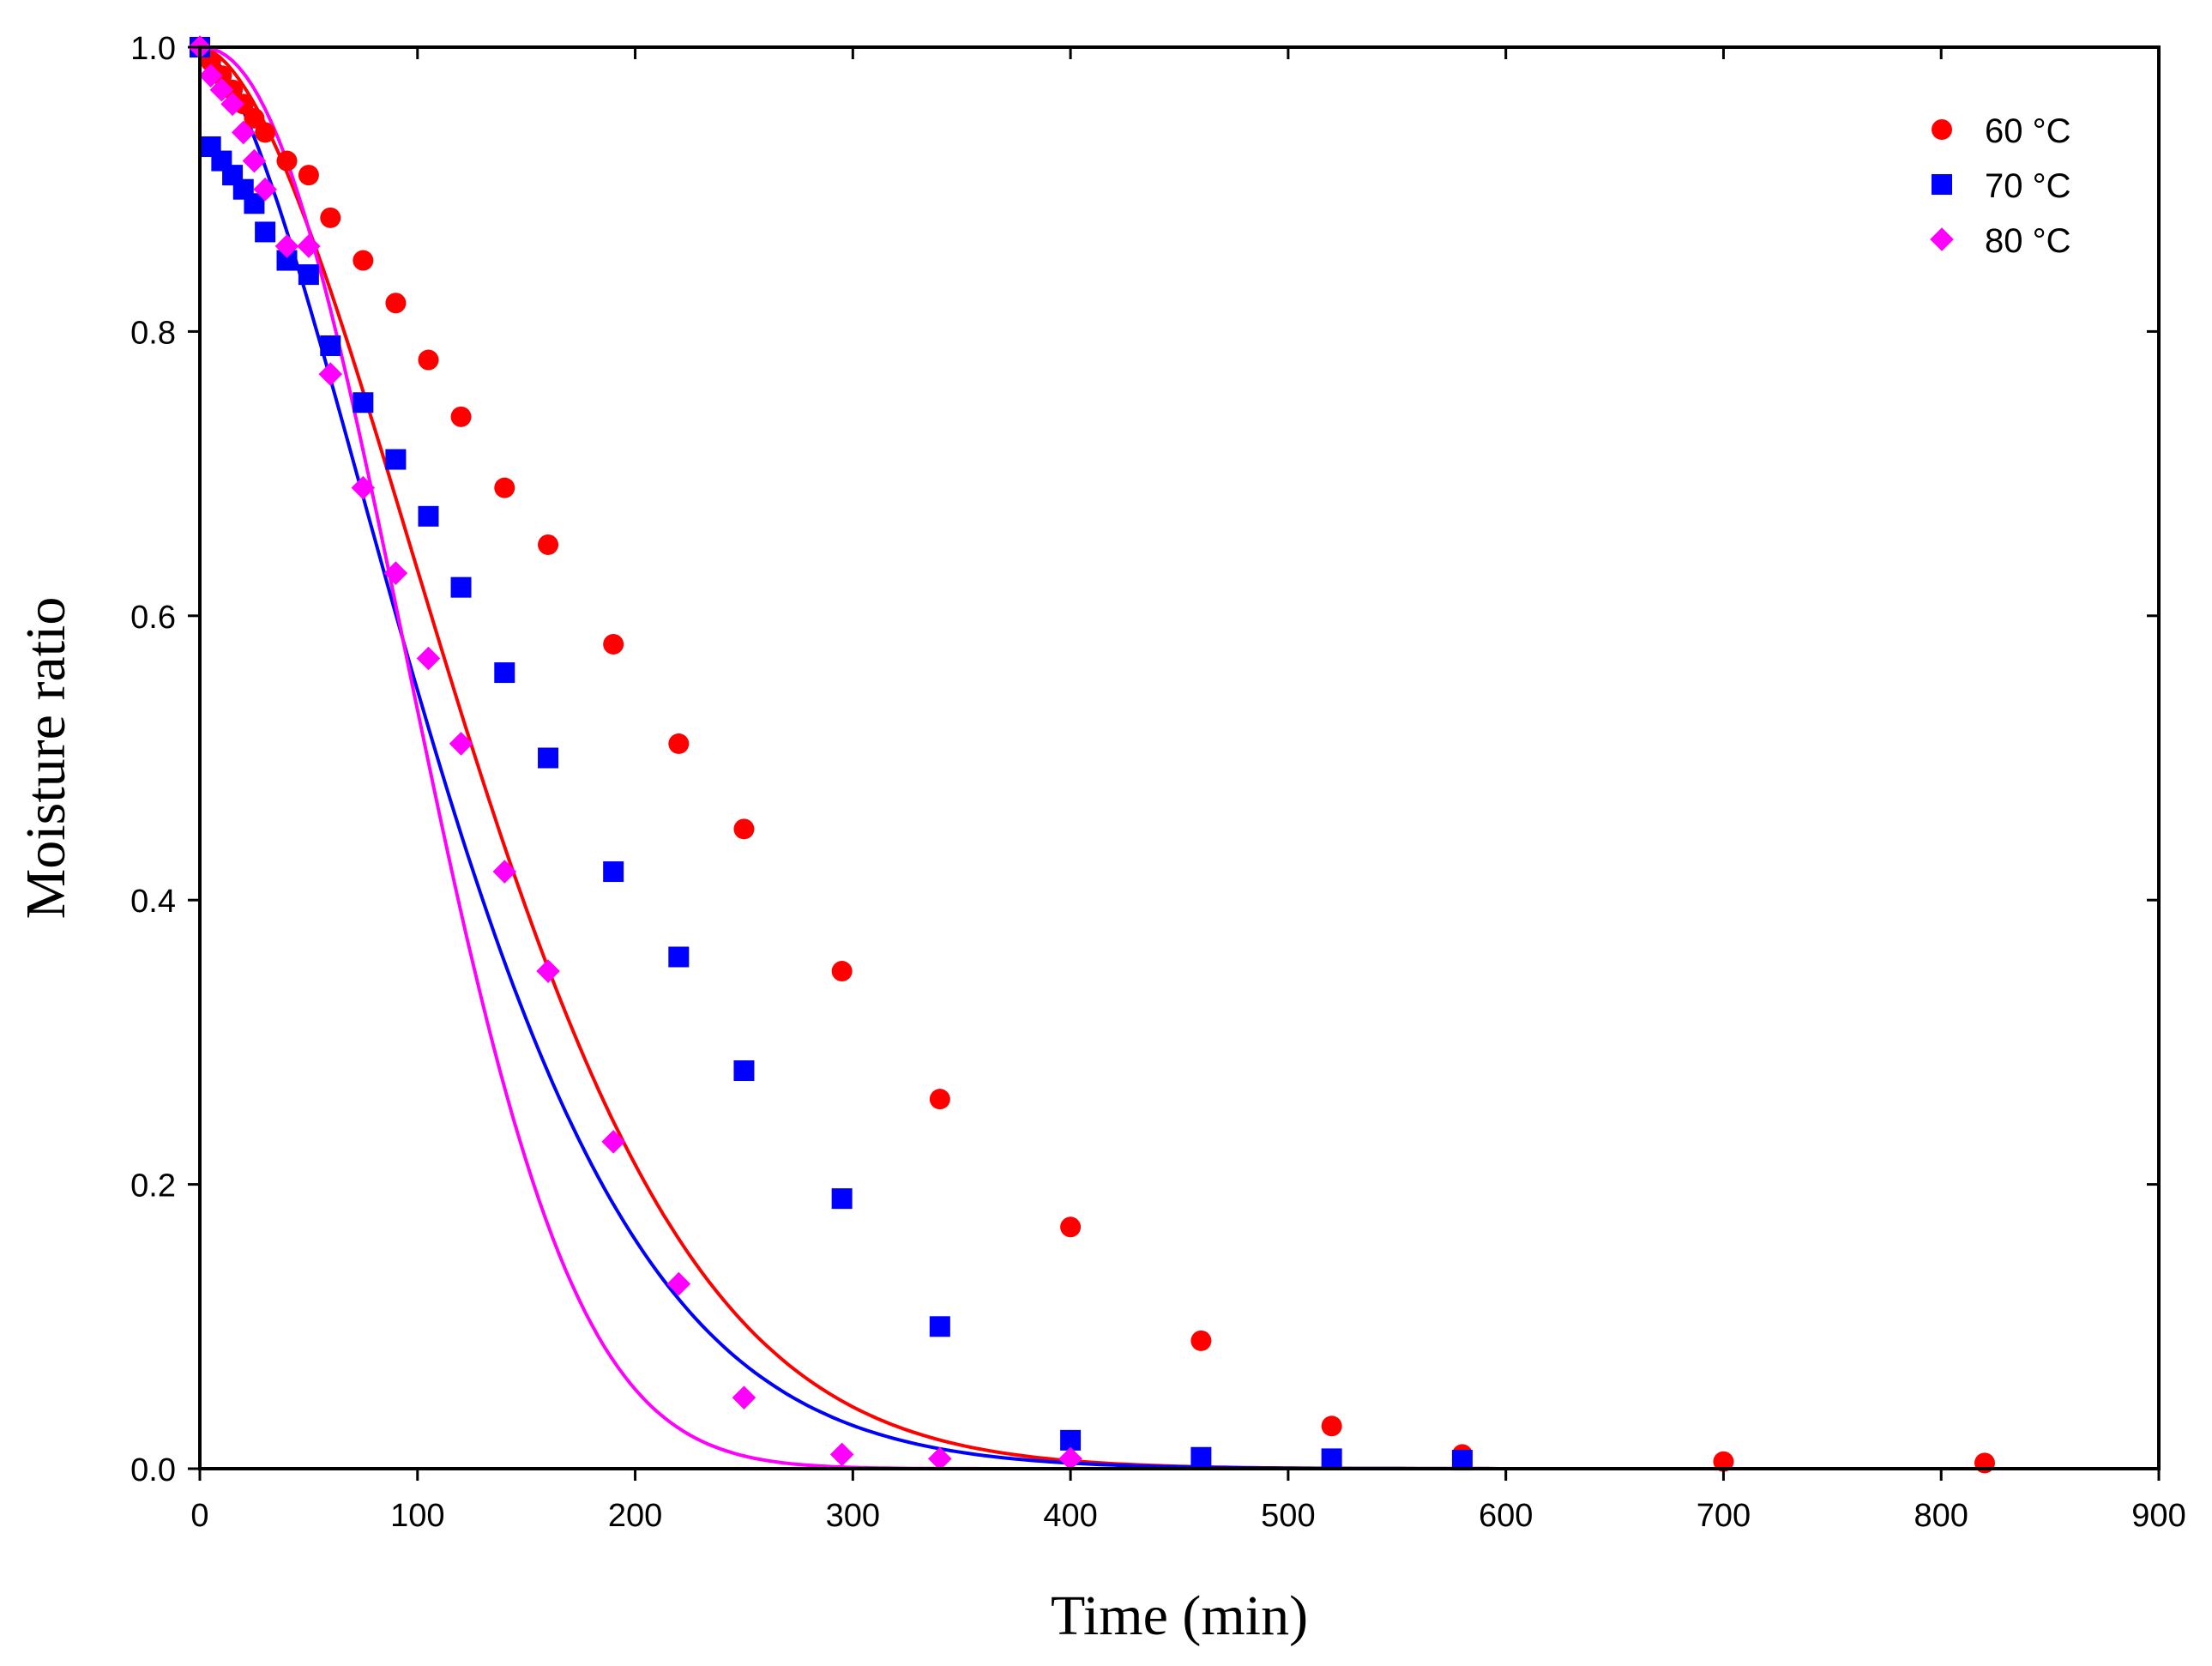 The height and width of the screenshot is (1666, 2212). What do you see at coordinates (2028, 241) in the screenshot?
I see `legend-label: 80 °C` at bounding box center [2028, 241].